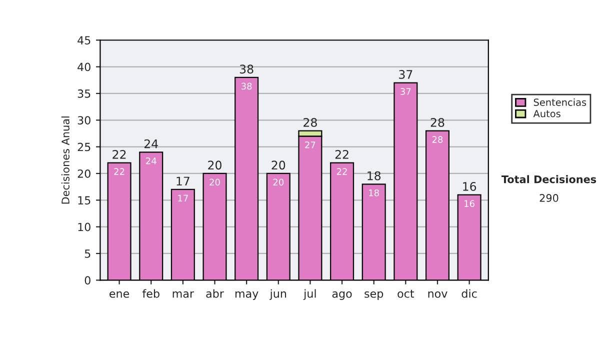 Image resolution: width=600 pixels, height=340 pixels. Describe the element at coordinates (246, 295) in the screenshot. I see `x-tick-label: may` at that location.